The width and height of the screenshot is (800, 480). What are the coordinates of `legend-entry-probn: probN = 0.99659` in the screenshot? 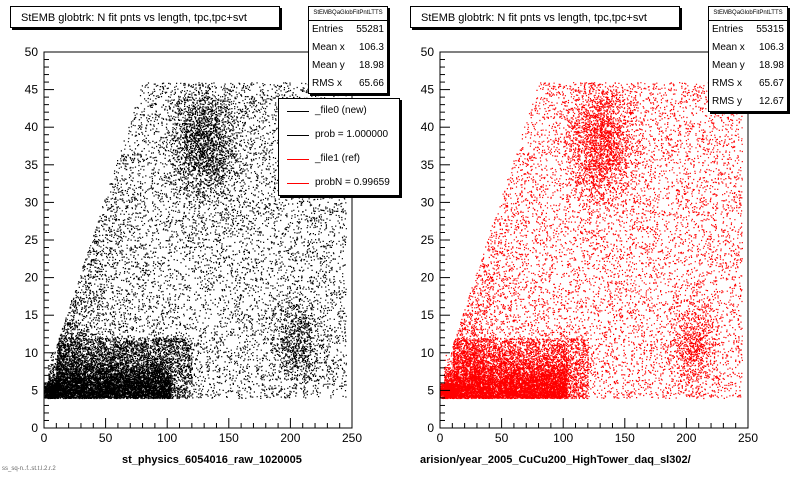 It's located at (339, 183).